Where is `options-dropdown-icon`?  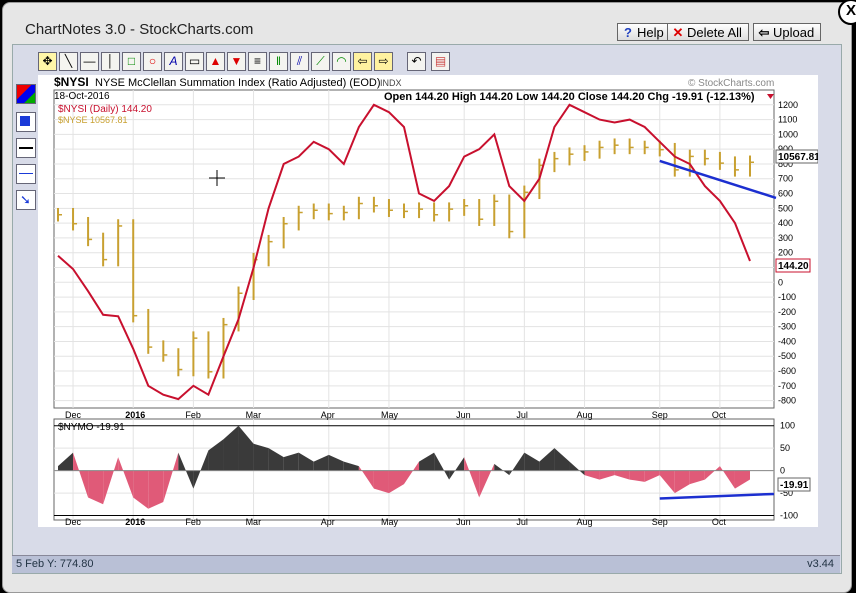 options-dropdown-icon is located at coordinates (770, 96).